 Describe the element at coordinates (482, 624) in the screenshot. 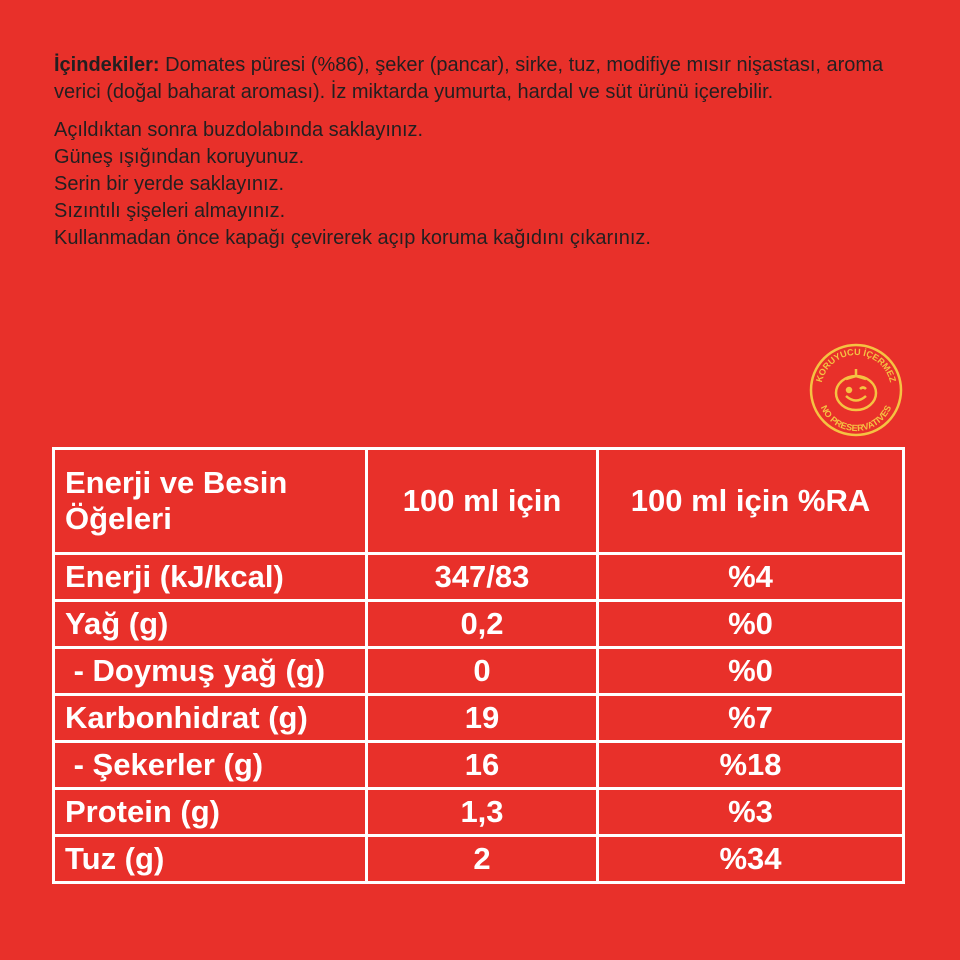

I see `per-100ml-value: 0,2` at that location.